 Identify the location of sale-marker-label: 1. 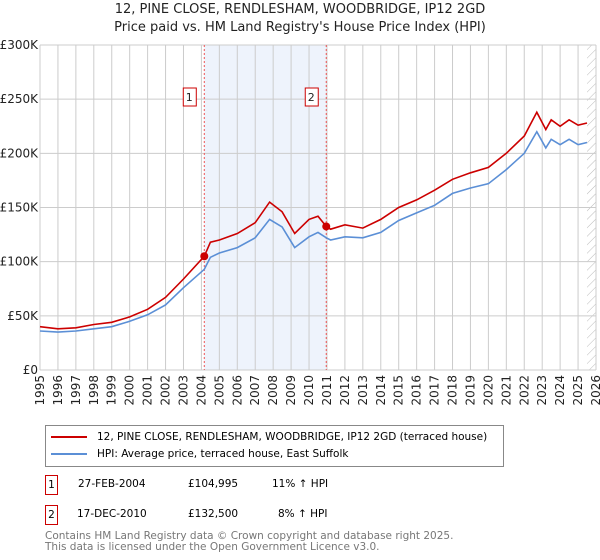
(189, 97).